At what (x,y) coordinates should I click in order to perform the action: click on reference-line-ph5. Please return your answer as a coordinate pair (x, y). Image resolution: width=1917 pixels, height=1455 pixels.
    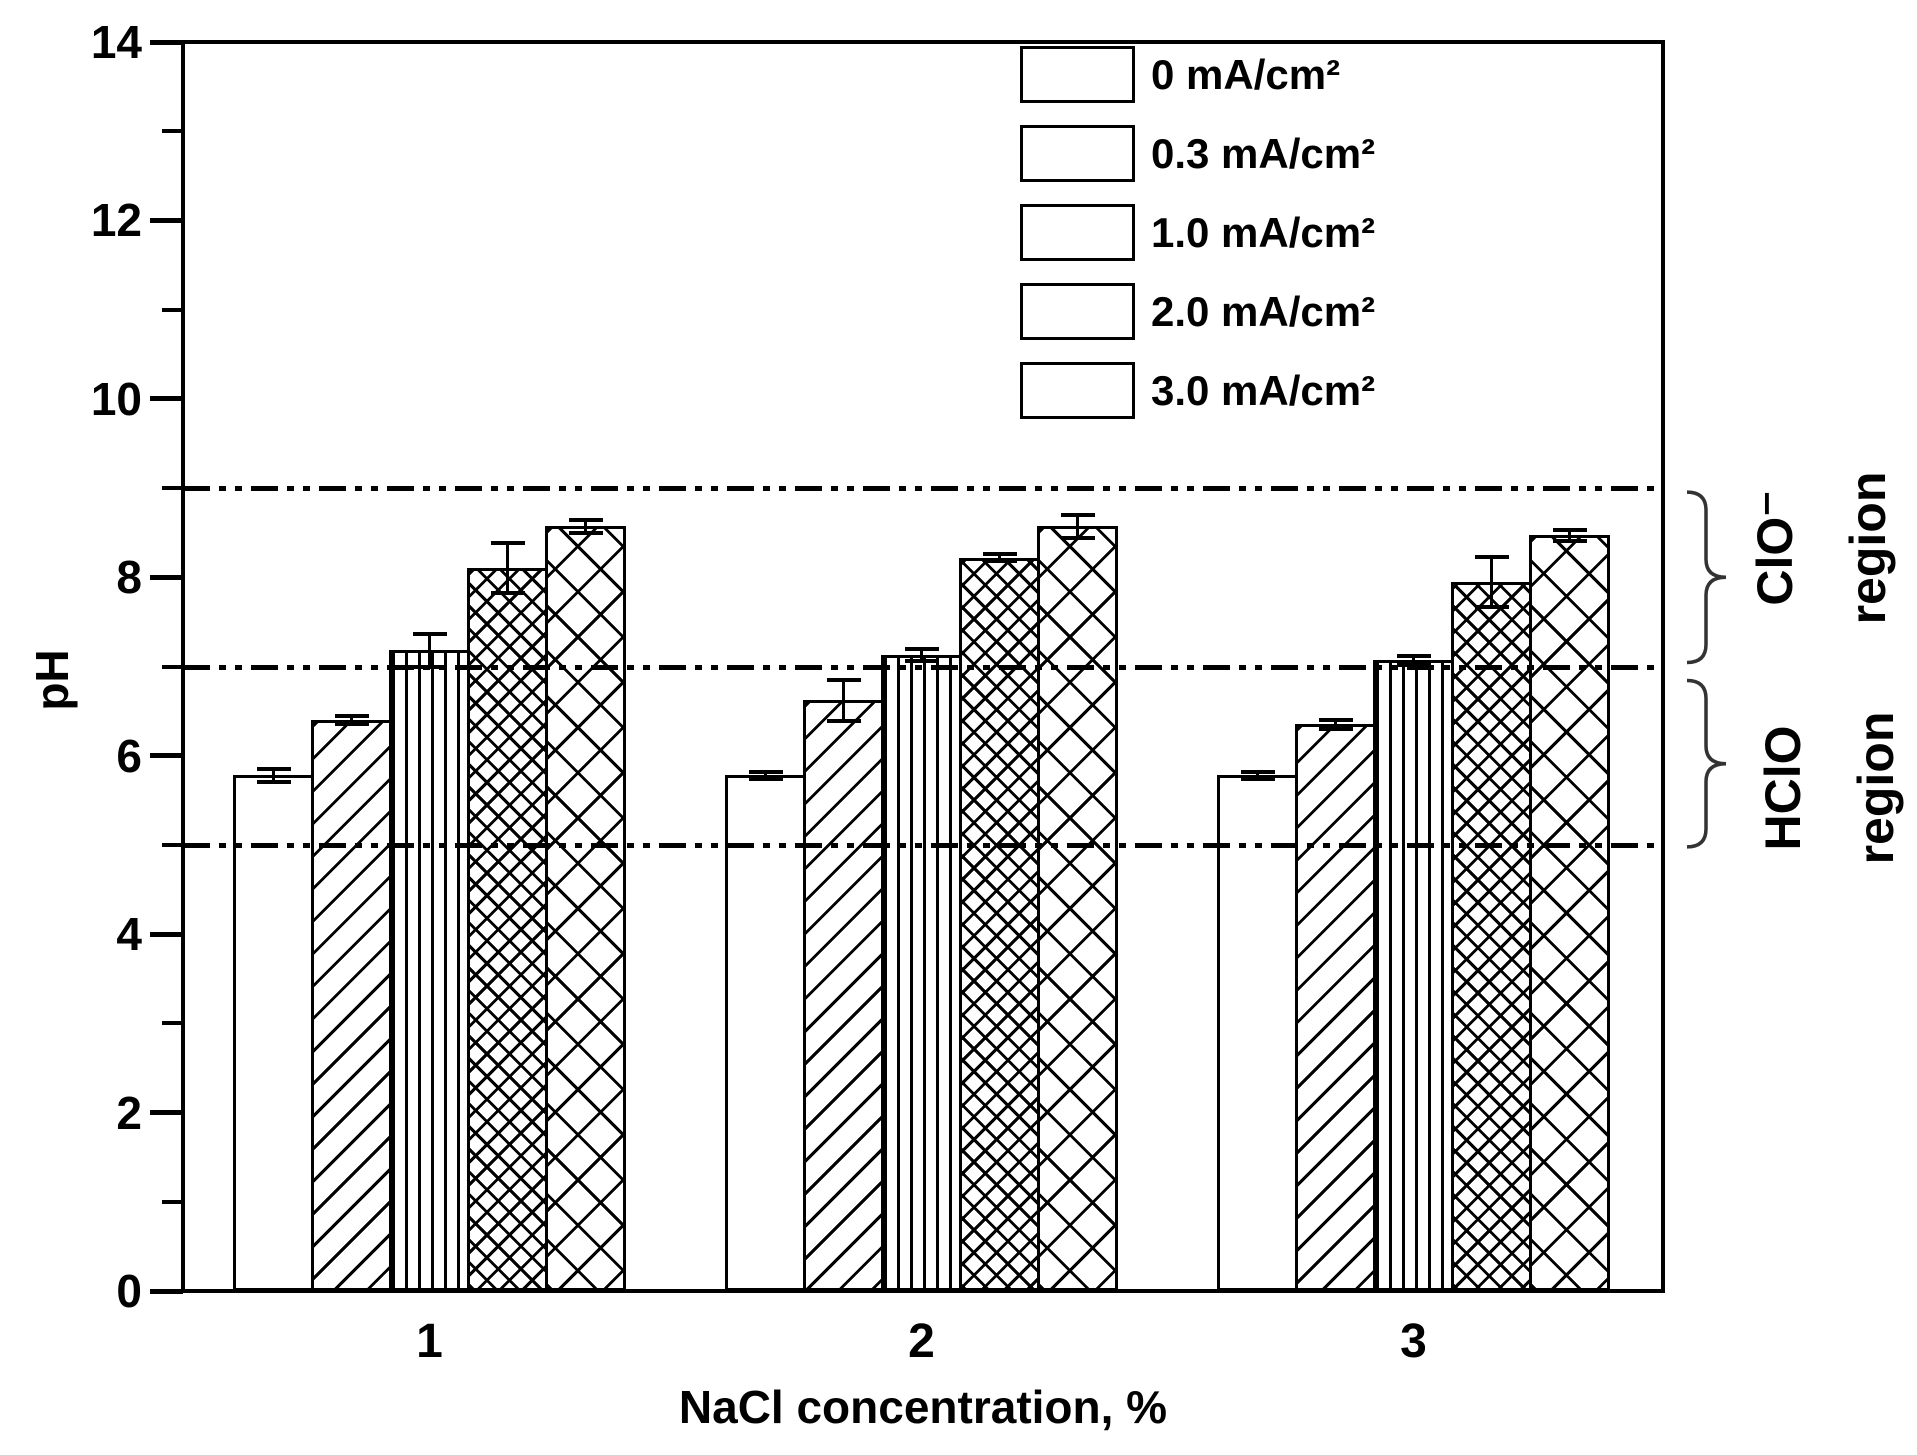
    Looking at the image, I should click on (923, 845).